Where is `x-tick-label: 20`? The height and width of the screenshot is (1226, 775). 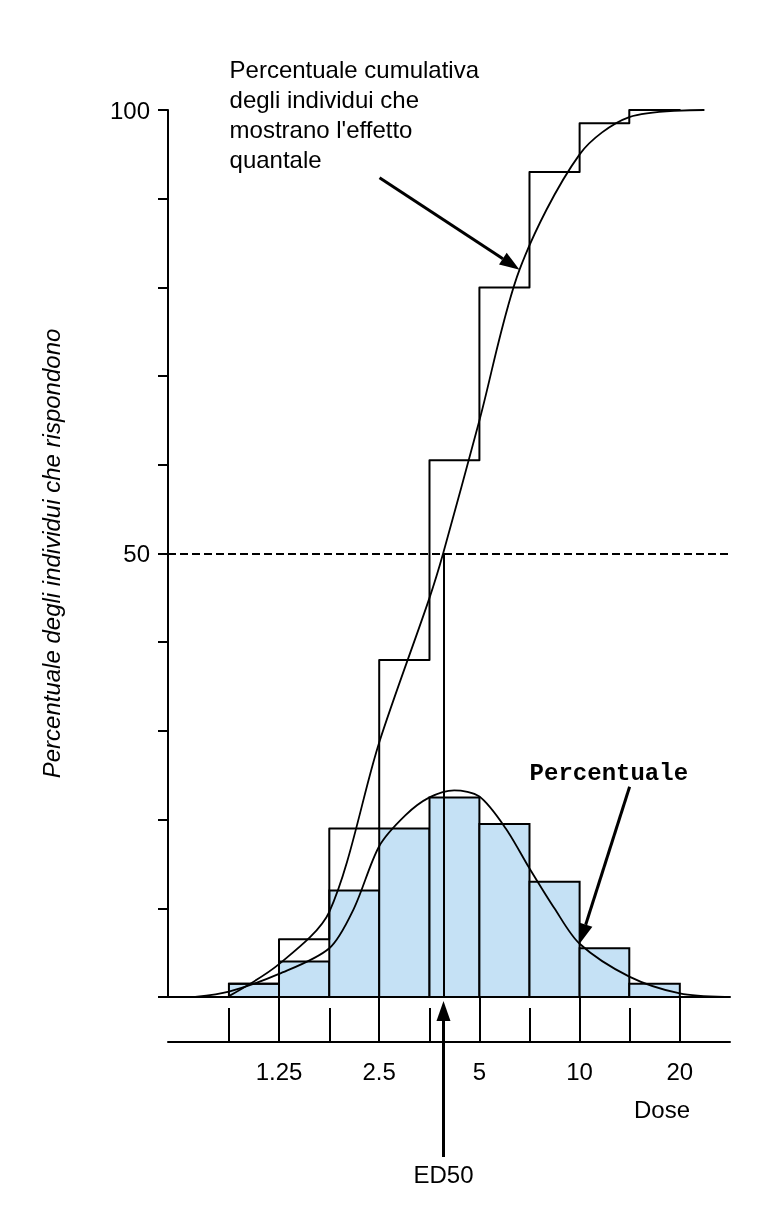 x-tick-label: 20 is located at coordinates (680, 1071).